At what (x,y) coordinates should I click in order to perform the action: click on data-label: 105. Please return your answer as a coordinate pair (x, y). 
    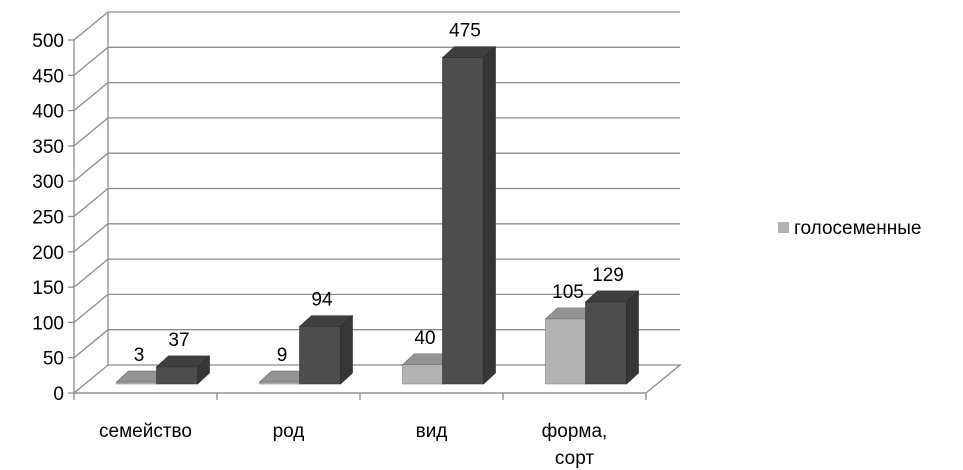
    Looking at the image, I should click on (568, 292).